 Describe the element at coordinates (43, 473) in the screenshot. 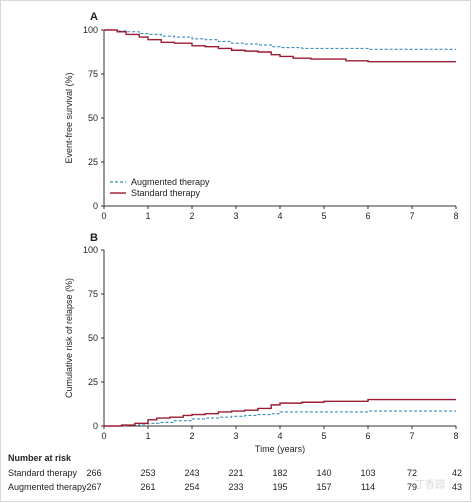

I see `risk-row-standard-label: Standard therapy` at that location.